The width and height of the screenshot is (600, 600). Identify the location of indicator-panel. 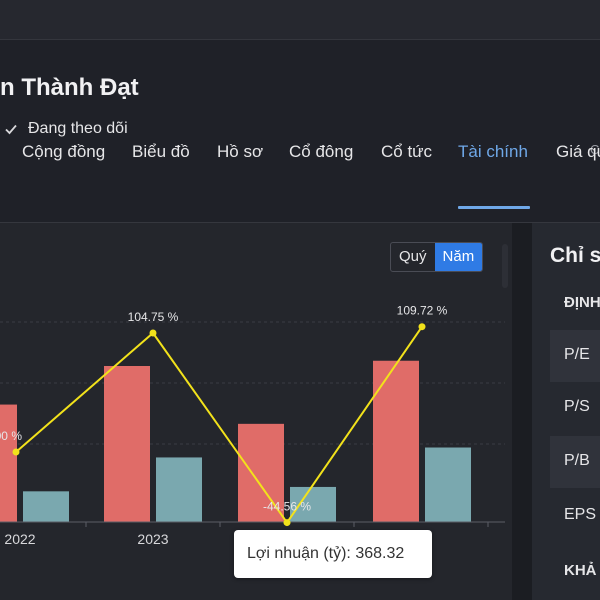
(566, 411).